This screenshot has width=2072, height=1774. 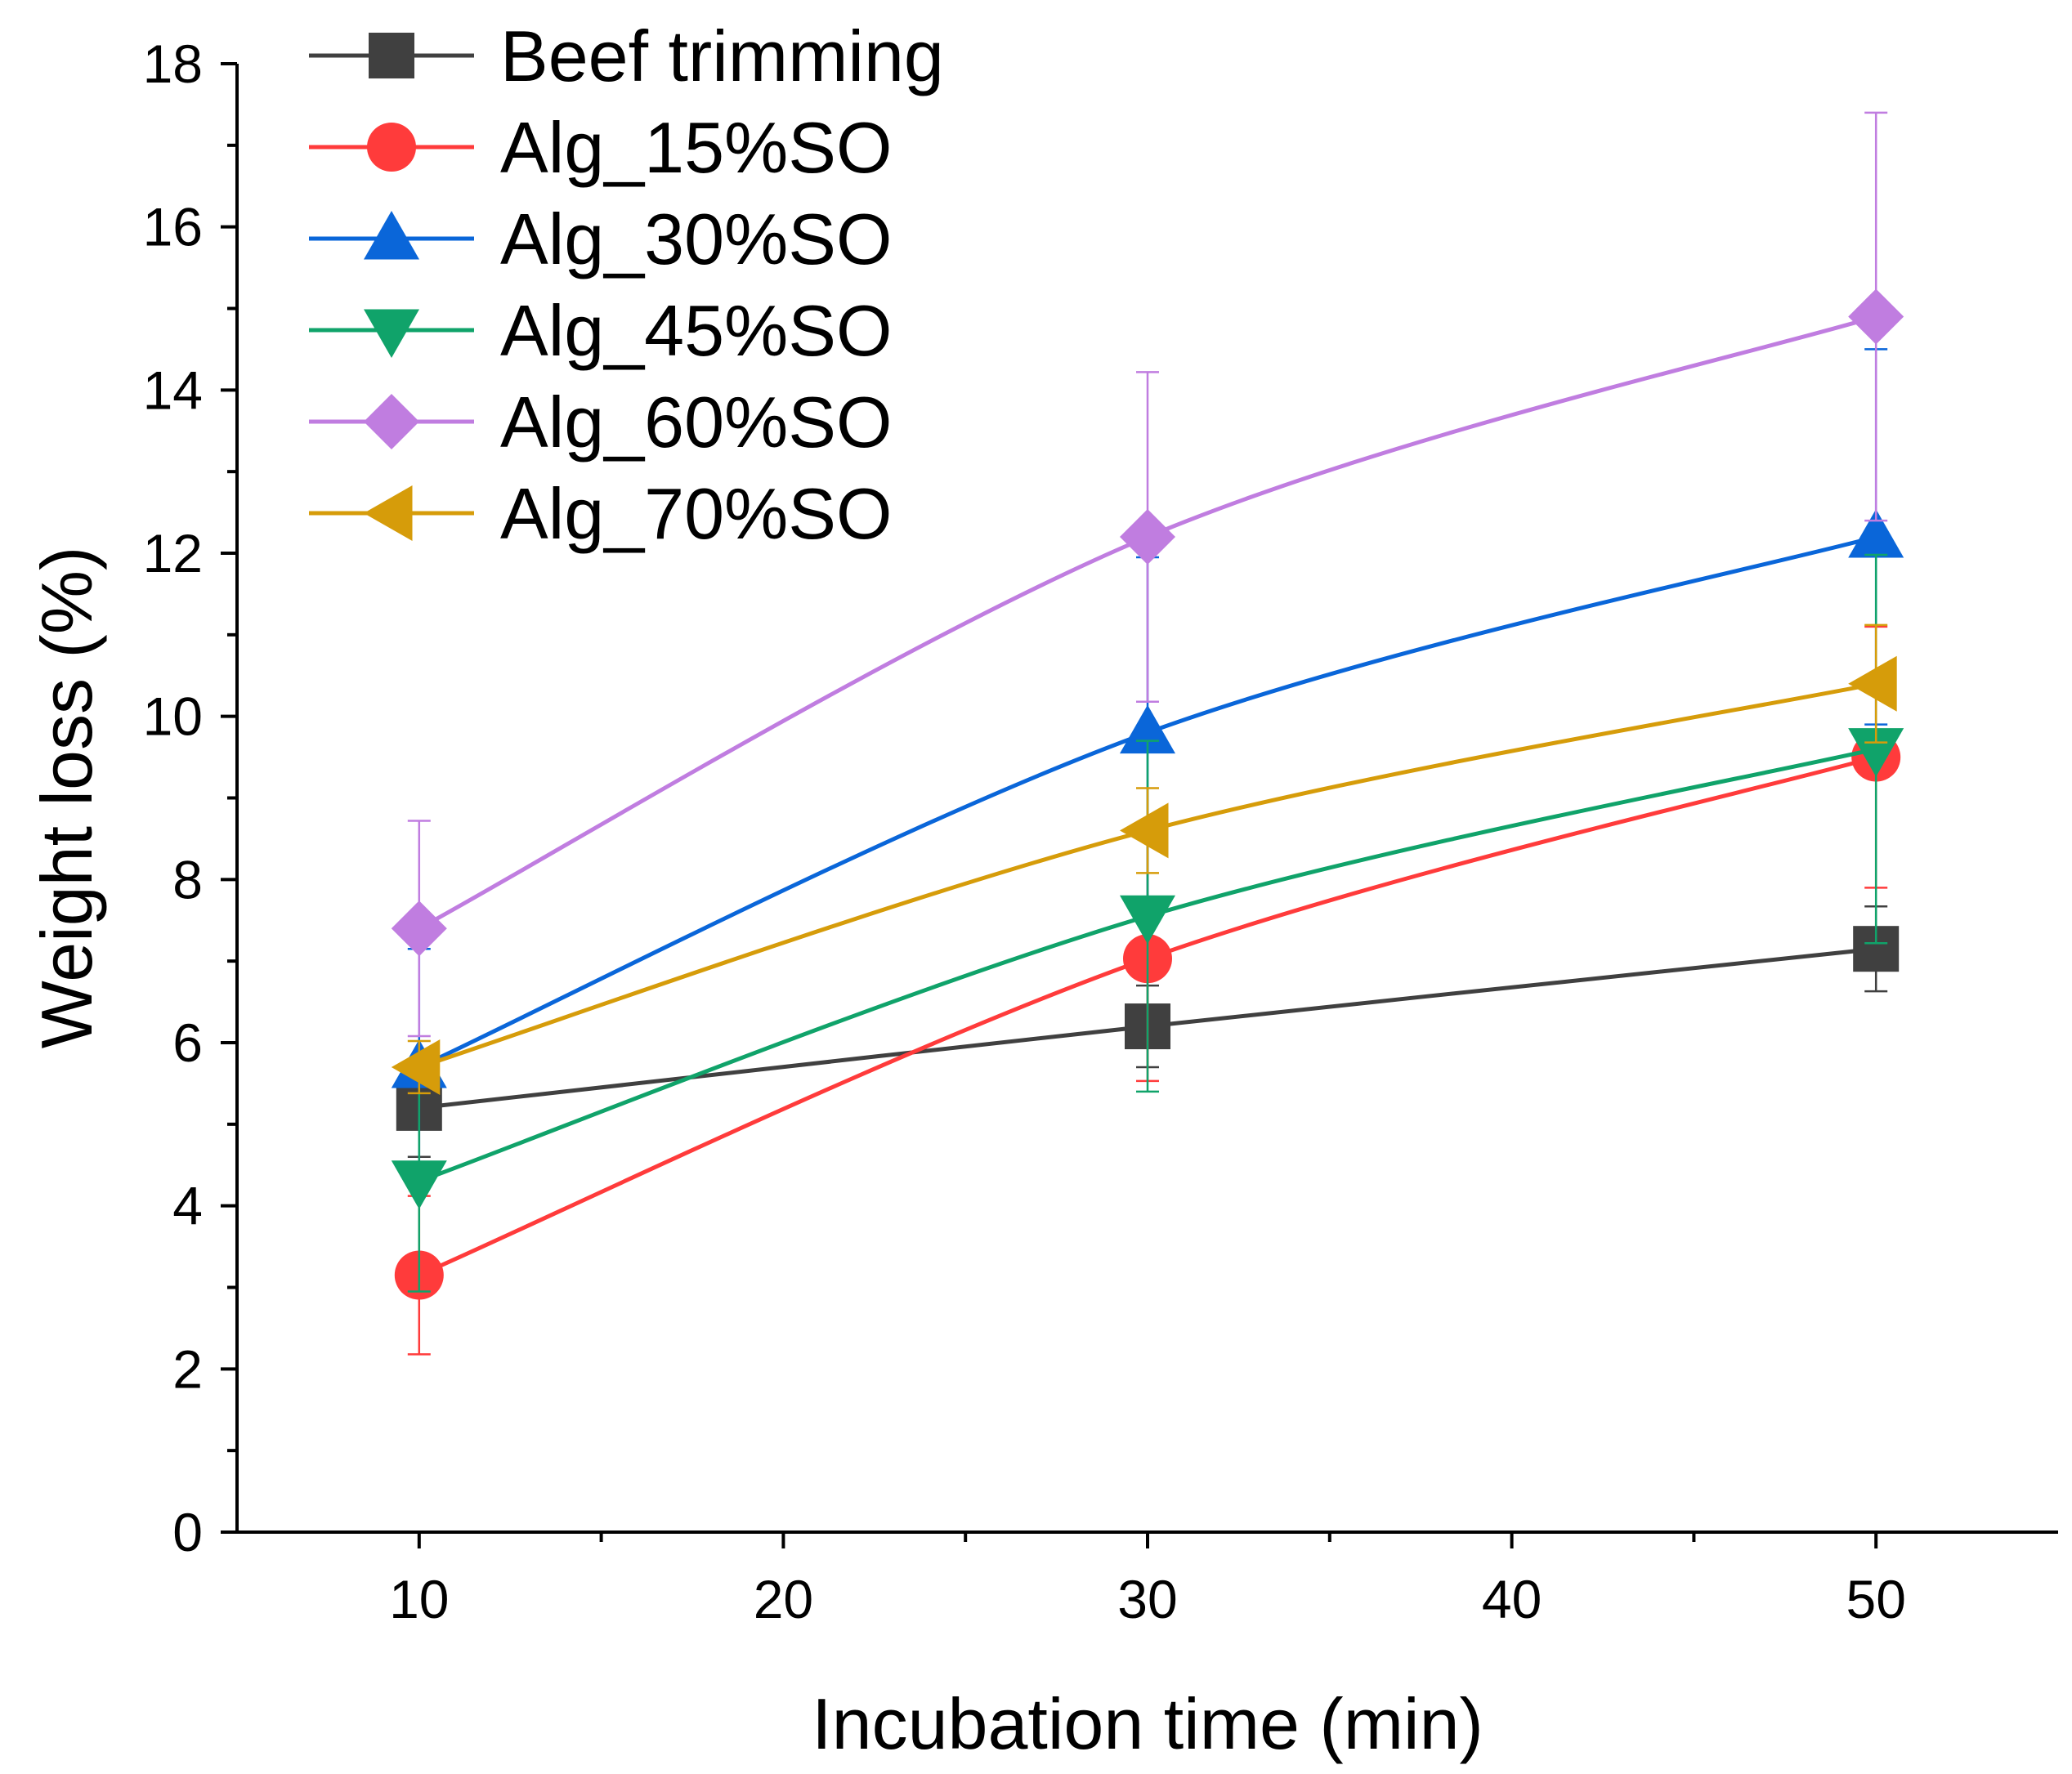 I want to click on y-axis-title: Weight loss (%), so click(x=66, y=798).